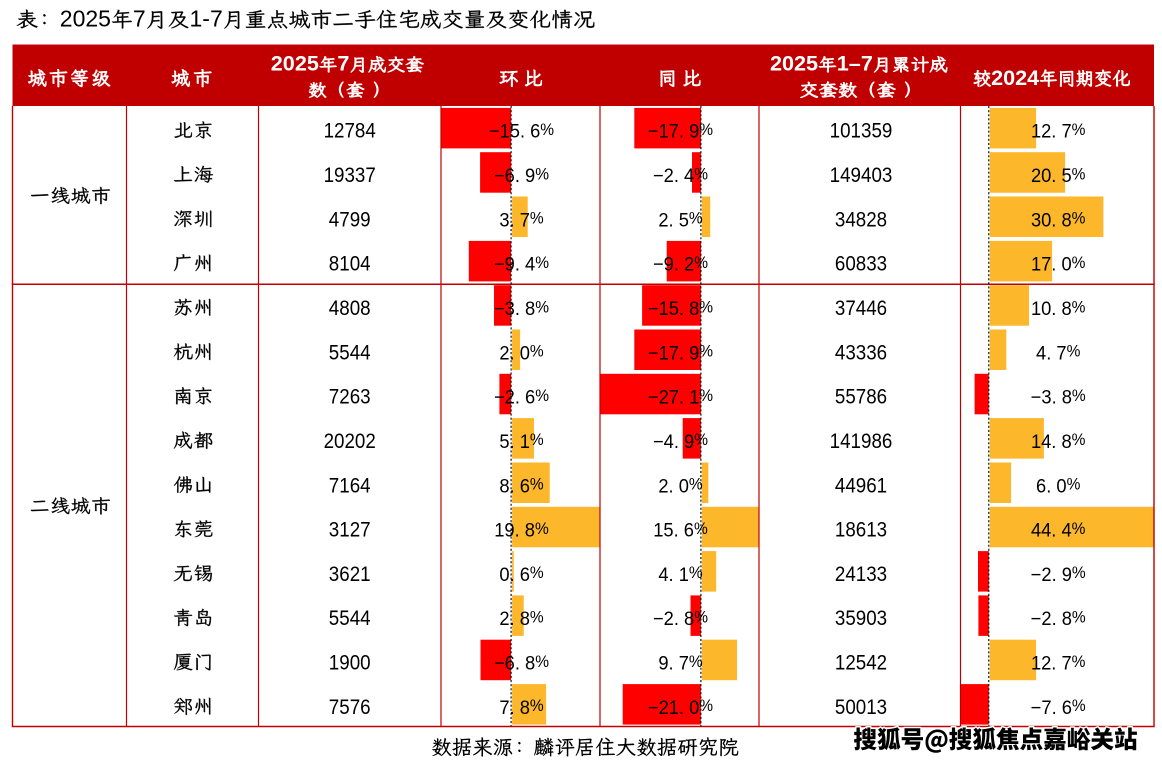 This screenshot has width=1162, height=768. I want to click on svg-text: 3127, so click(350, 530).